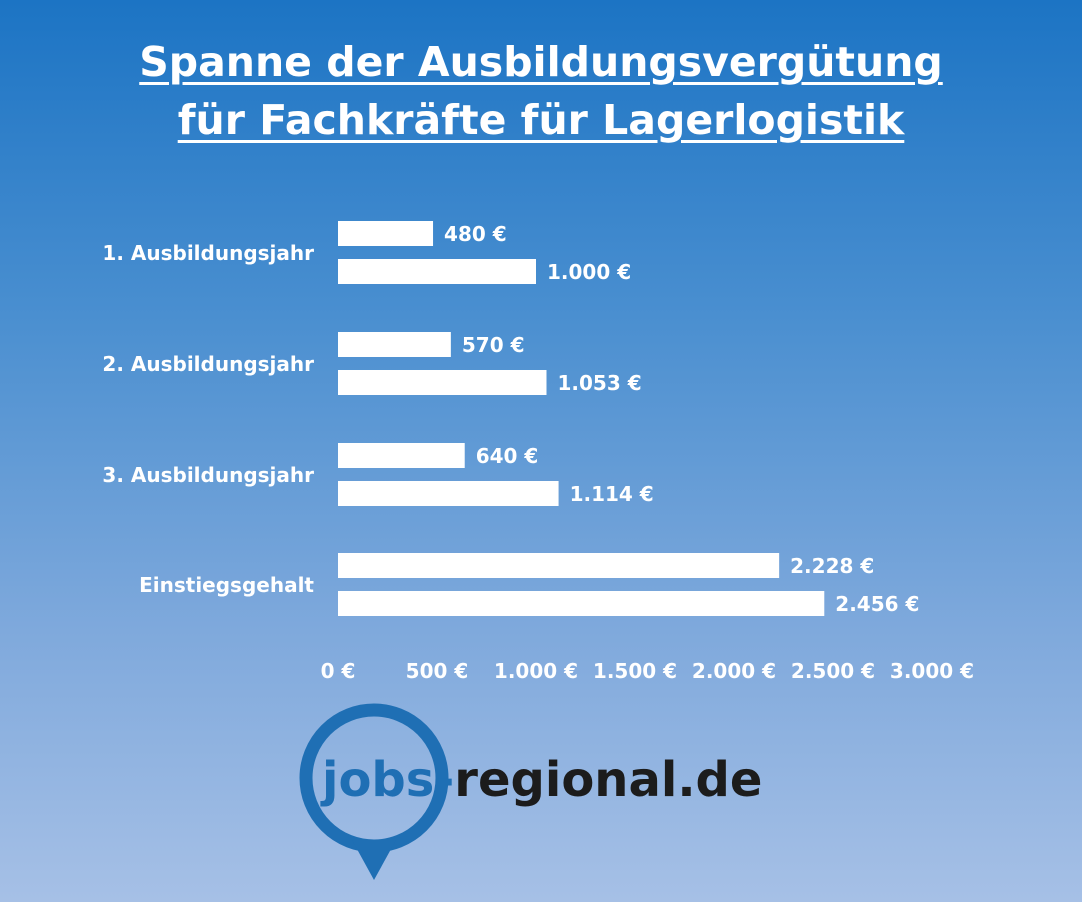  Describe the element at coordinates (589, 272) in the screenshot. I see `data-label: 1.000 €` at that location.